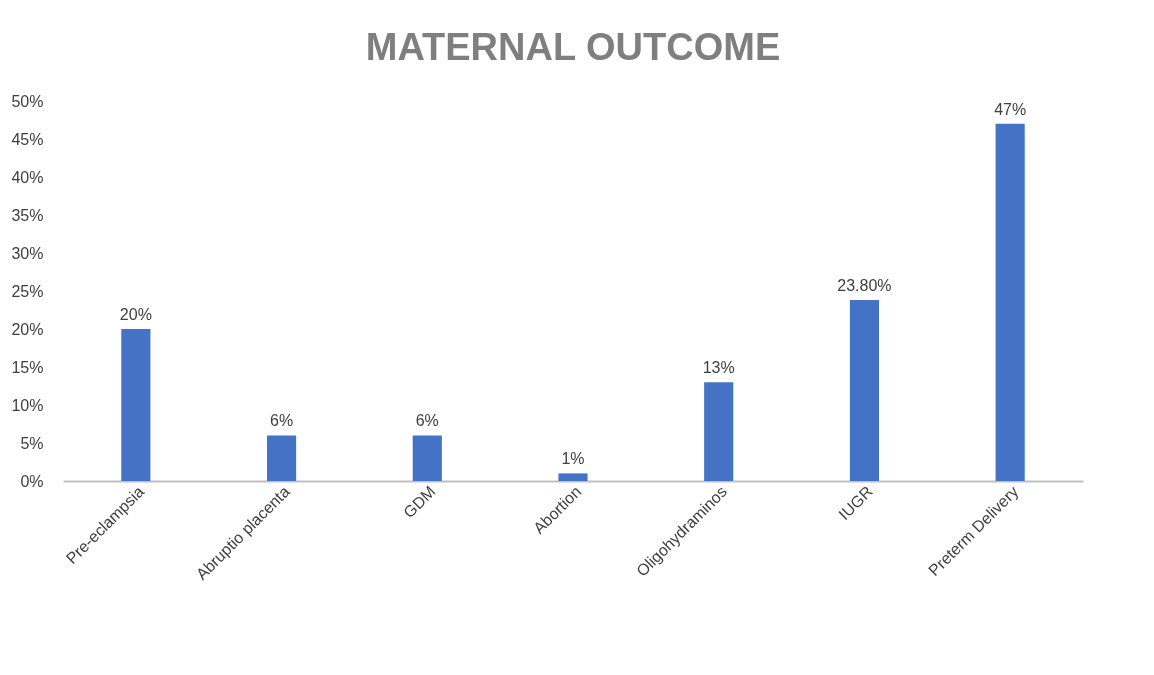 This screenshot has height=675, width=1154. Describe the element at coordinates (718, 368) in the screenshot. I see `data-label: 13%` at that location.